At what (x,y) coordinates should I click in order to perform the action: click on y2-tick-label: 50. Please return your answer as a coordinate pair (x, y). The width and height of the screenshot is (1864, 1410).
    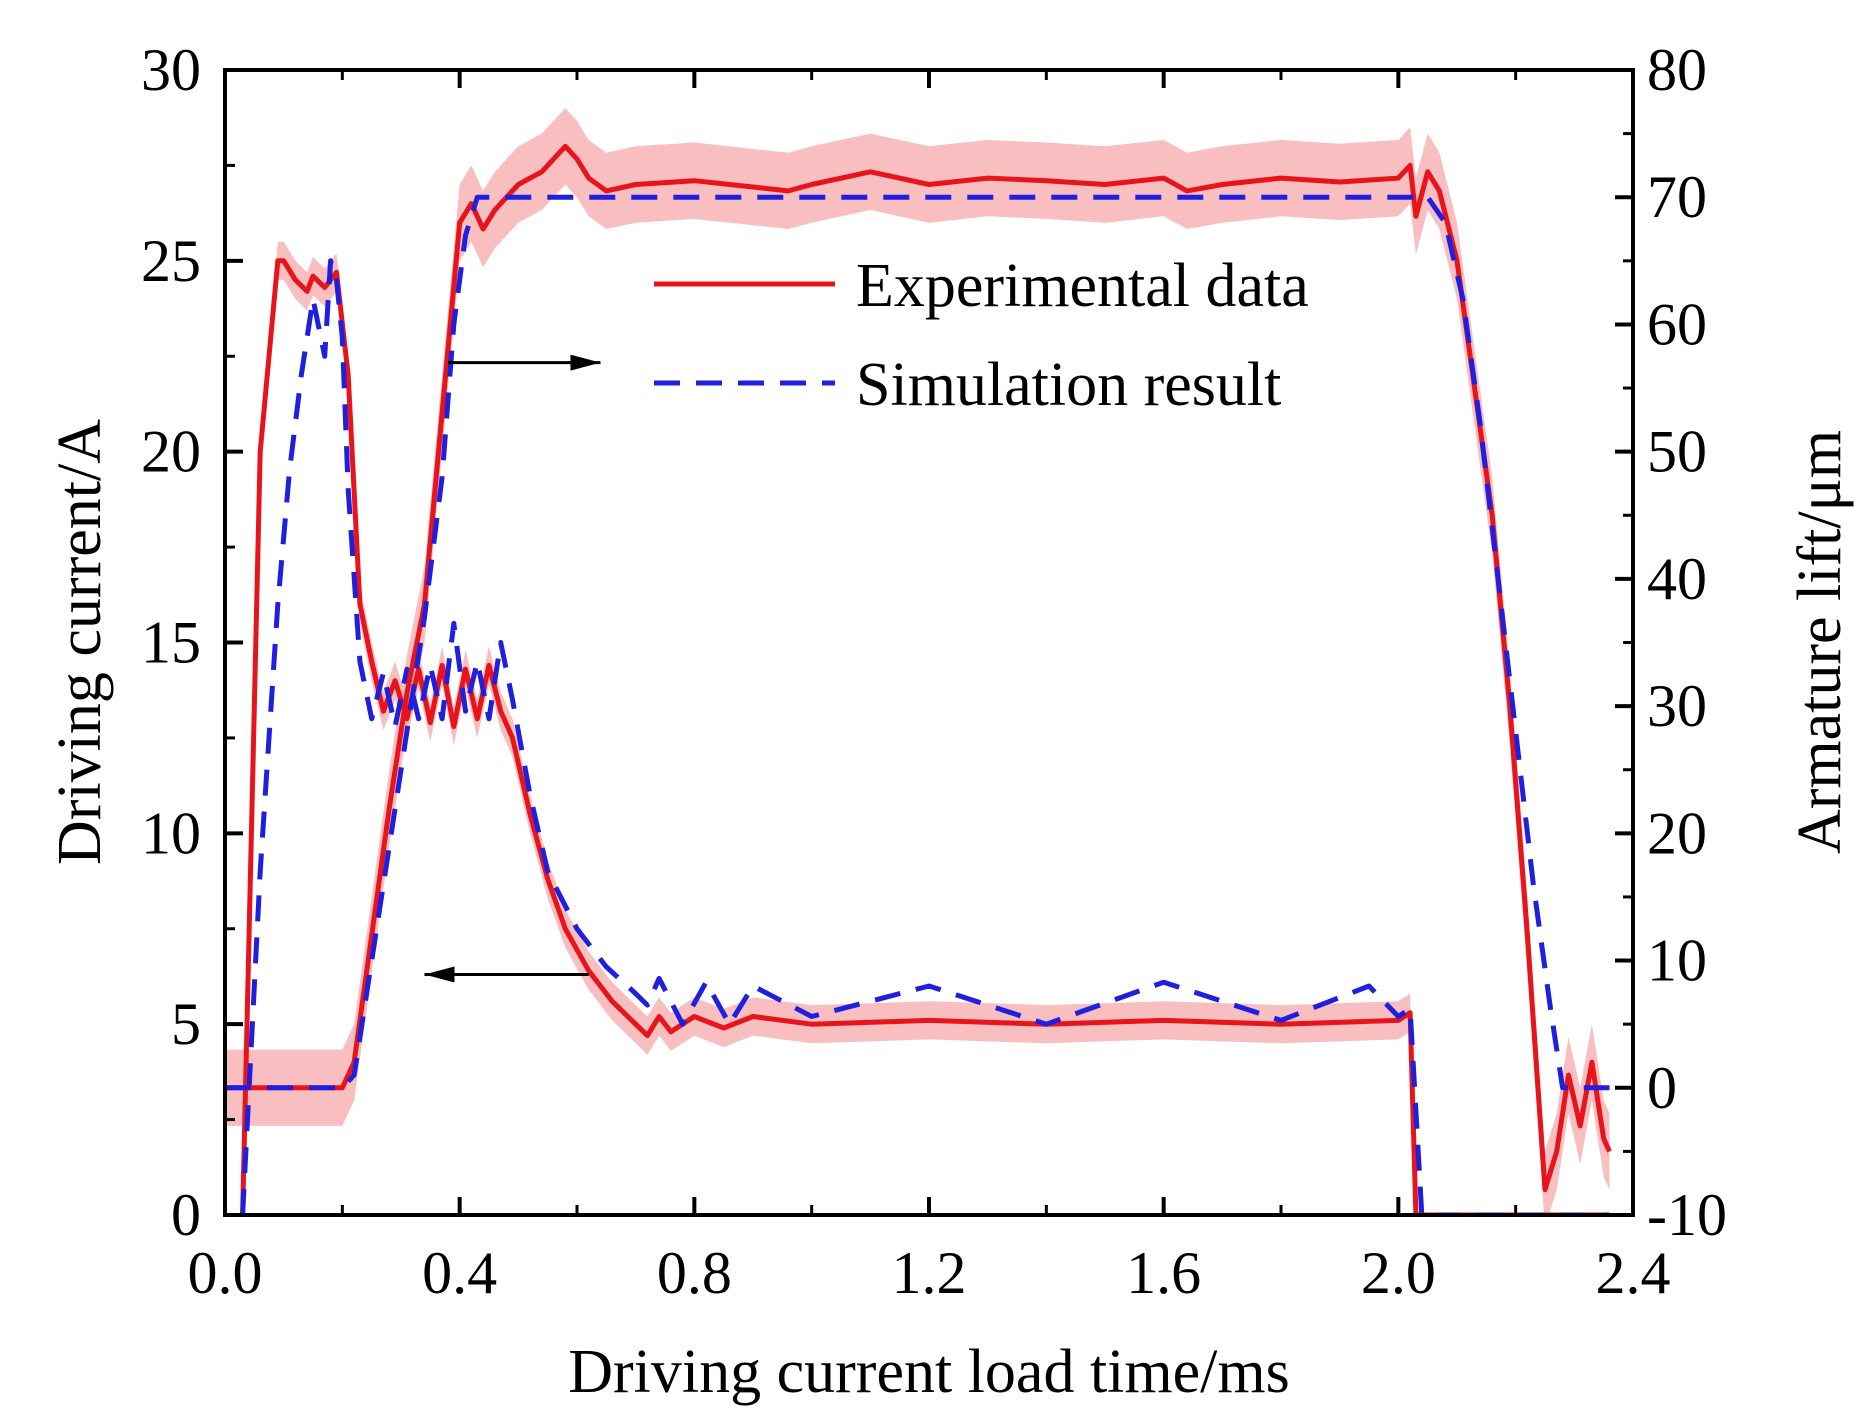
    Looking at the image, I should click on (1677, 452).